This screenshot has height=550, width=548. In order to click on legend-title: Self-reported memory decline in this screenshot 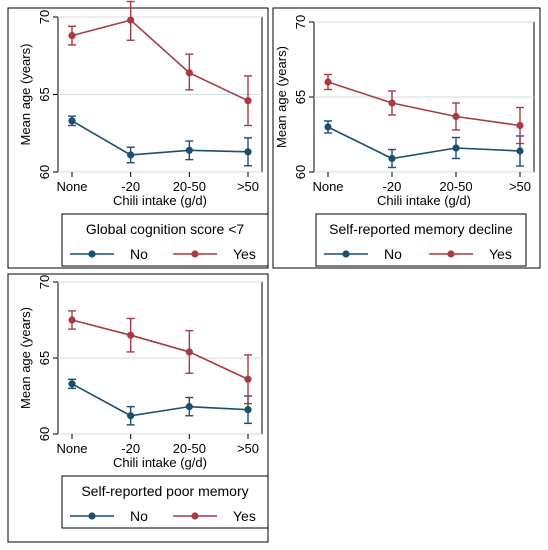, I will do `click(421, 229)`.